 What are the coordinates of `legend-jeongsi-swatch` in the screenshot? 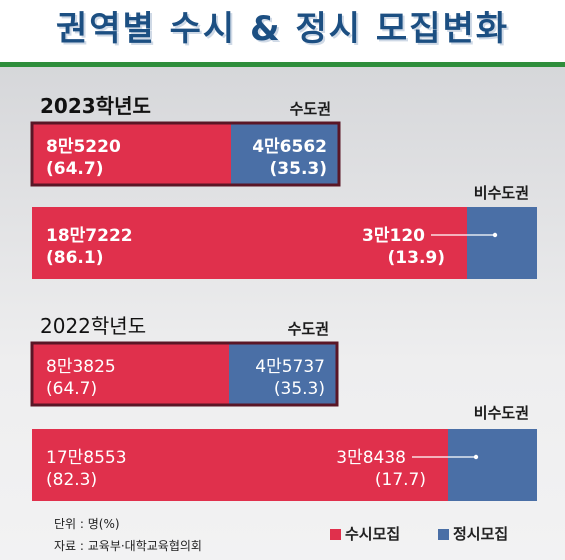 It's located at (443, 534).